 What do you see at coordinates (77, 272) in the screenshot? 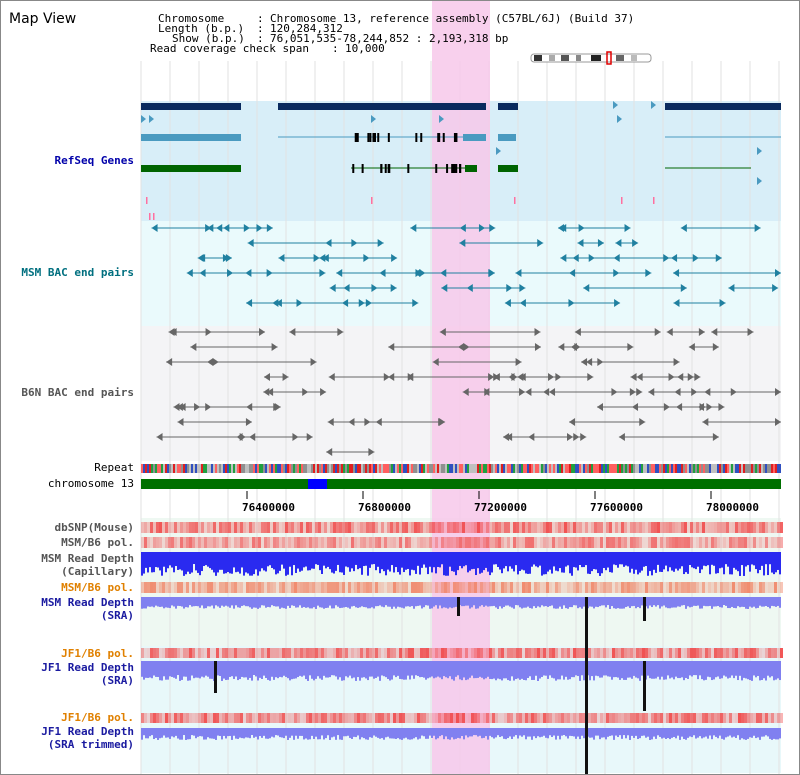
I see `track-label-msm-bac: MSM BAC end pairs` at bounding box center [77, 272].